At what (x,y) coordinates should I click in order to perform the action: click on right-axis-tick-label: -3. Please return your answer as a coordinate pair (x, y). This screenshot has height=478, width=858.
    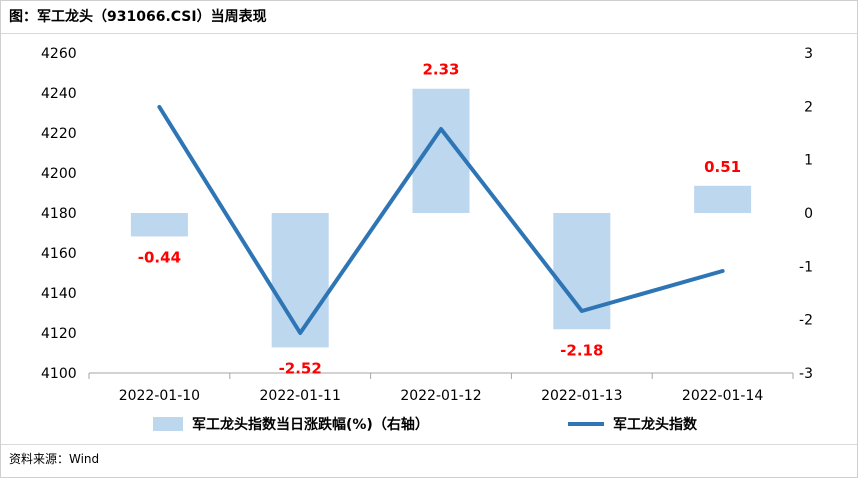
    Looking at the image, I should click on (806, 374).